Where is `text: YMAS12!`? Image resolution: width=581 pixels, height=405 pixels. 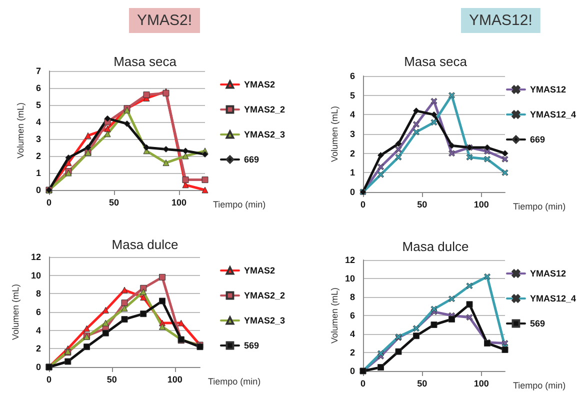 text: YMAS12! is located at coordinates (500, 20).